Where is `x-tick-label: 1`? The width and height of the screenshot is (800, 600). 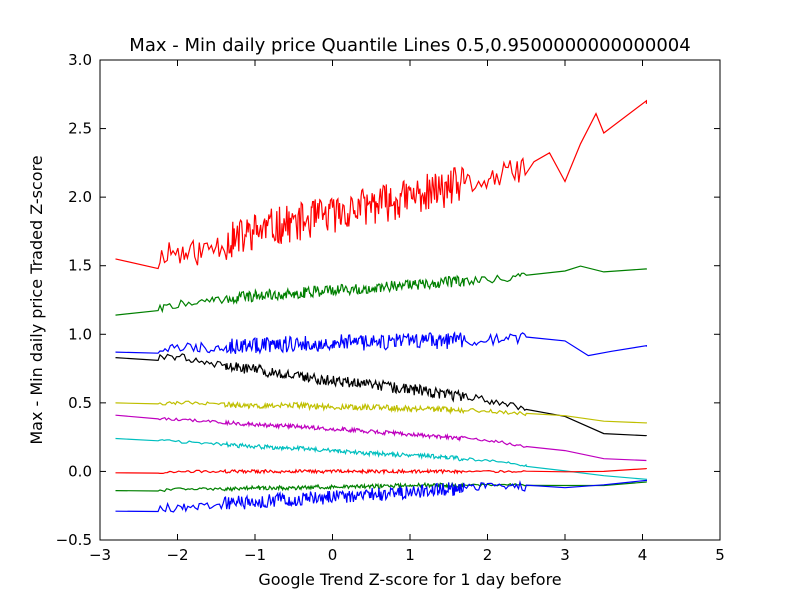 x-tick-label: 1 is located at coordinates (410, 555).